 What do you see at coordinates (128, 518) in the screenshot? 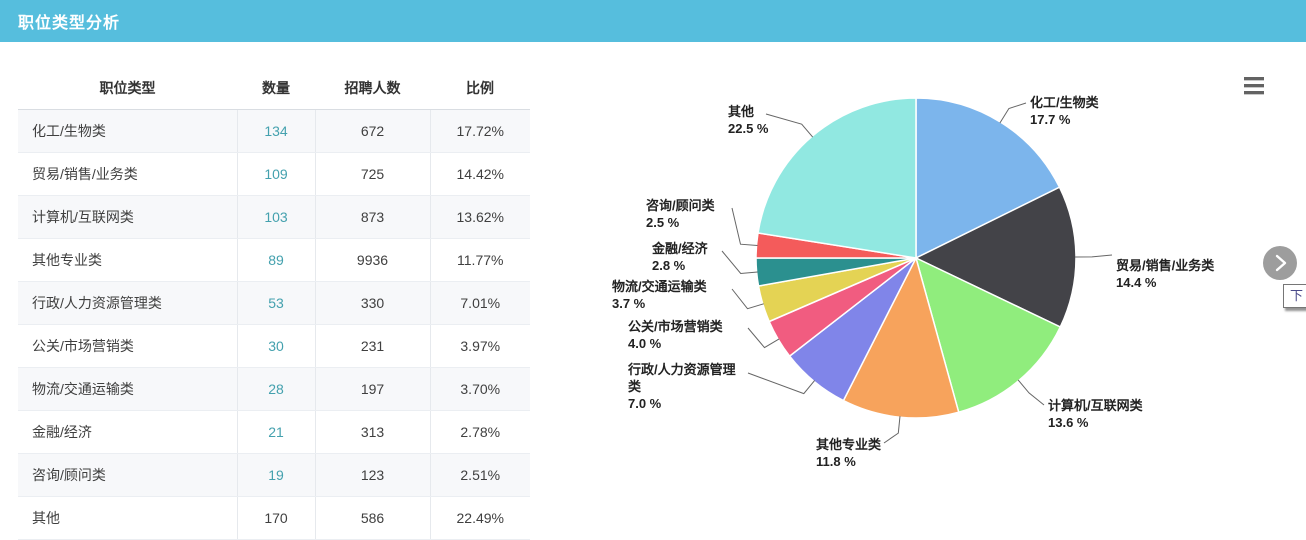
I see `job-type-cell: 其他` at bounding box center [128, 518].